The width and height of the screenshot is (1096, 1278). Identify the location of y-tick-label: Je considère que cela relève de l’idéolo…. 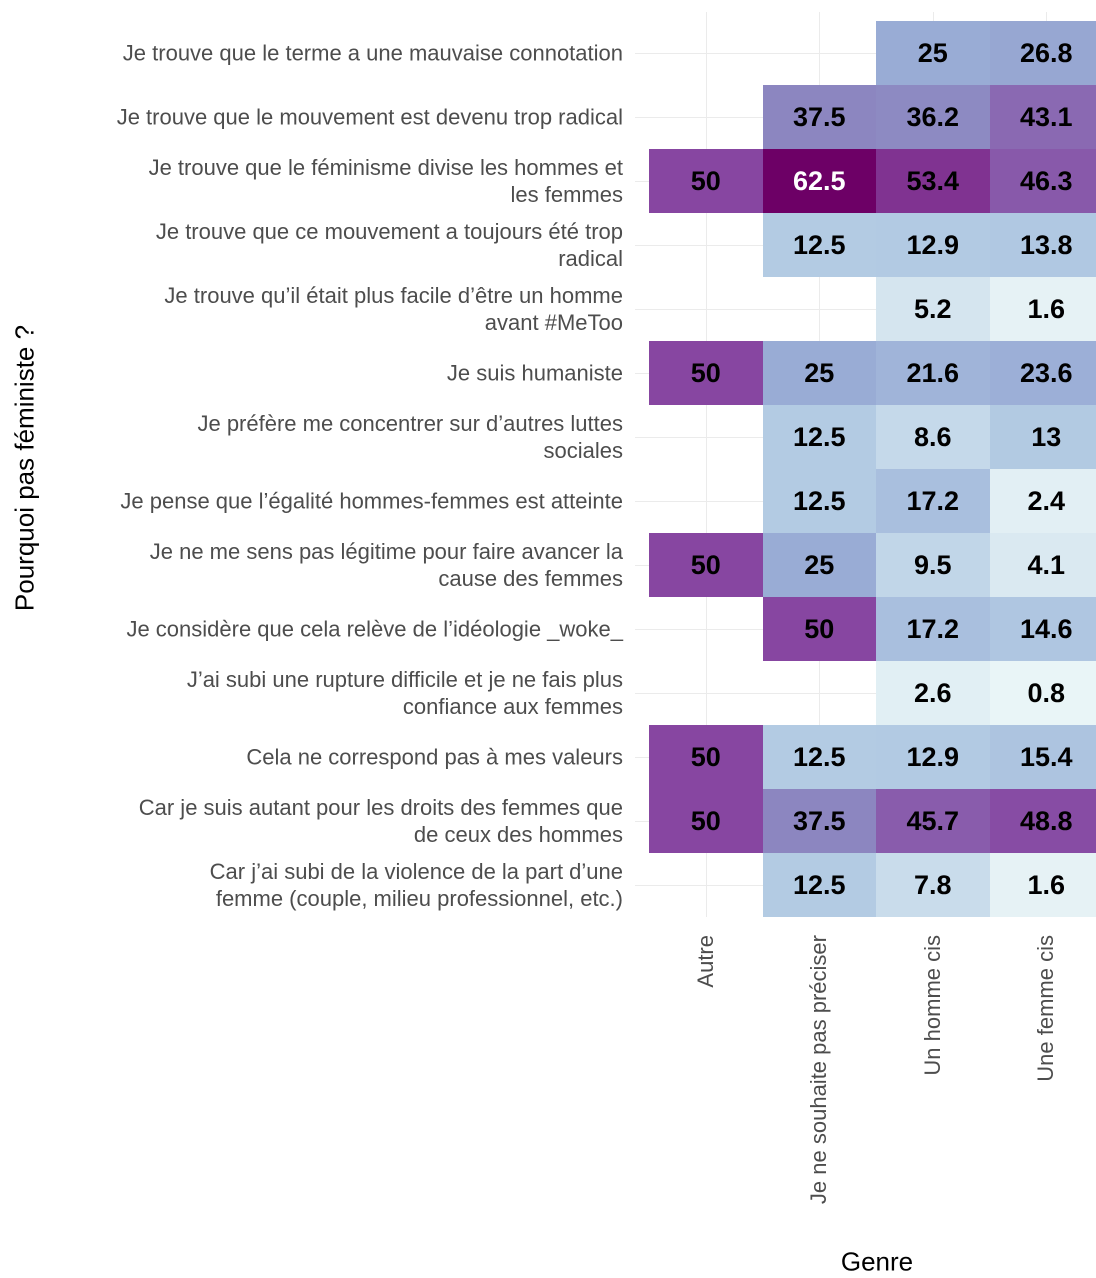
(374, 629).